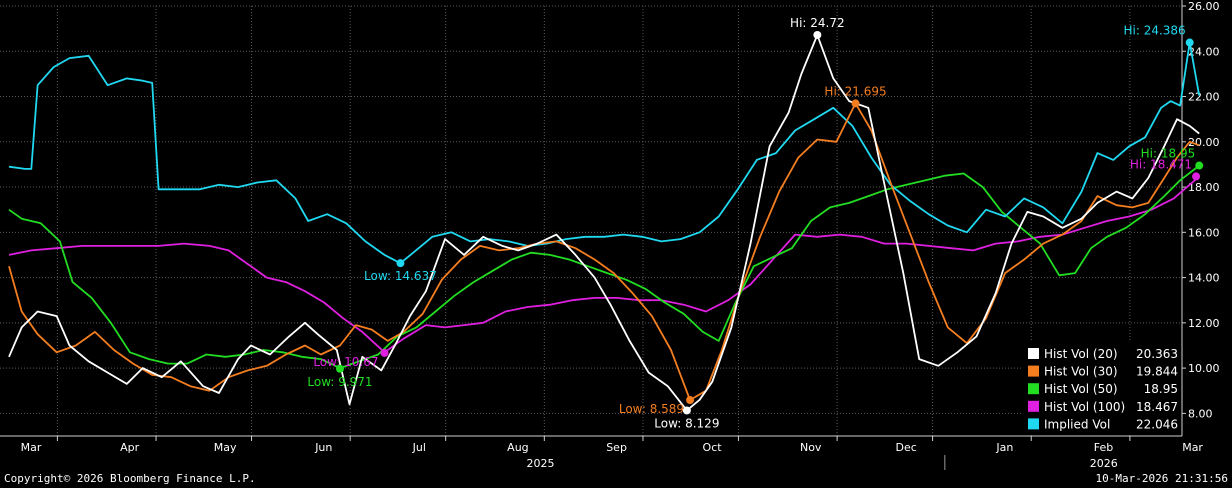 The height and width of the screenshot is (488, 1232). What do you see at coordinates (1103, 447) in the screenshot?
I see `x-tick-label: Feb` at bounding box center [1103, 447].